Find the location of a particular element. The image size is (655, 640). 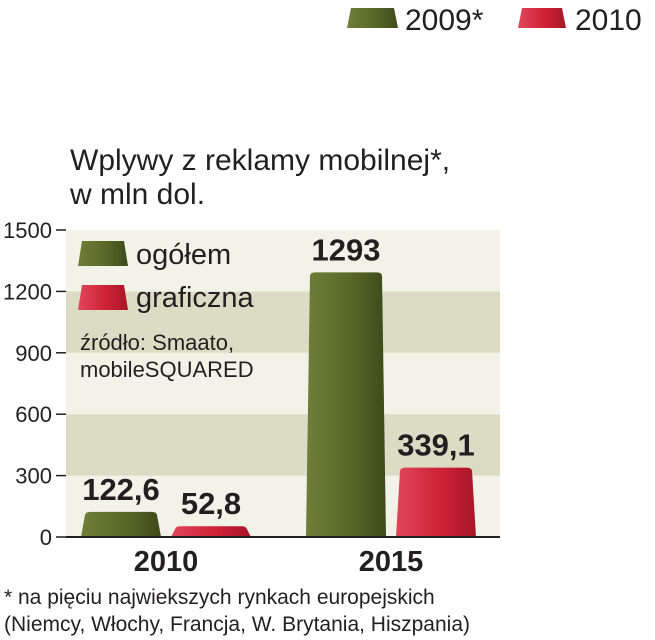

legend-swatch-2010 is located at coordinates (542, 18).